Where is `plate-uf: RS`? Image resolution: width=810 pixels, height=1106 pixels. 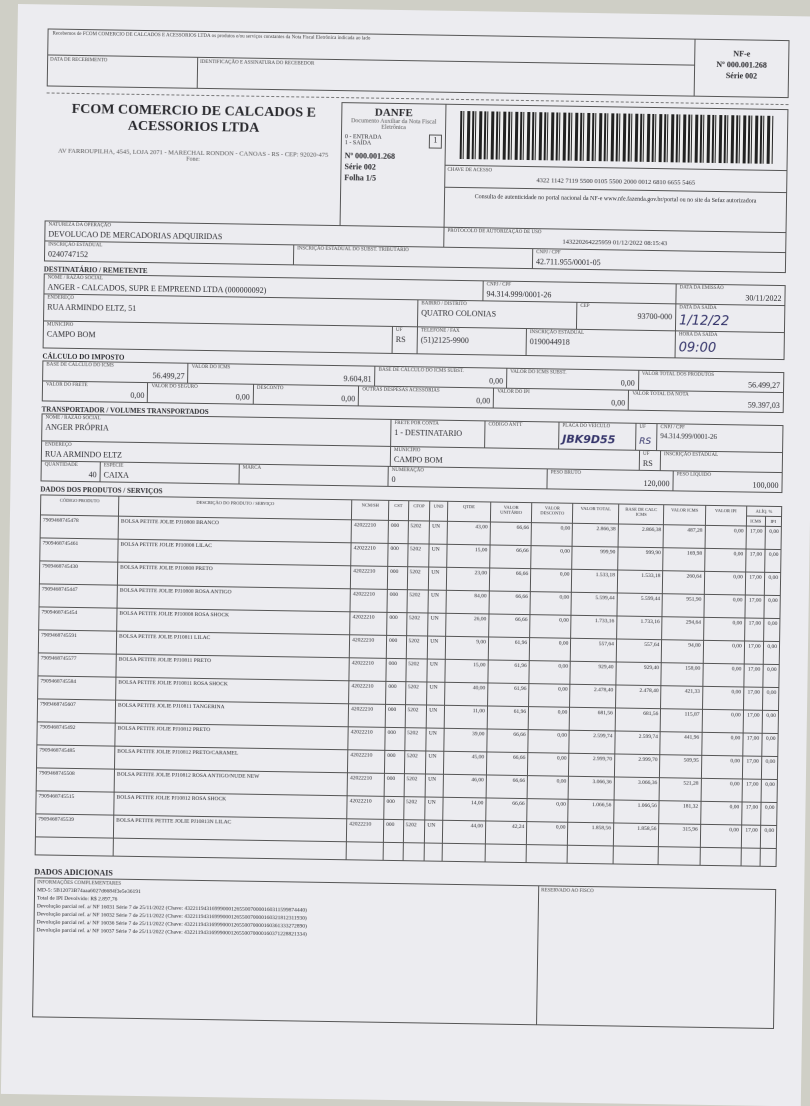
plate-uf: RS is located at coordinates (645, 441).